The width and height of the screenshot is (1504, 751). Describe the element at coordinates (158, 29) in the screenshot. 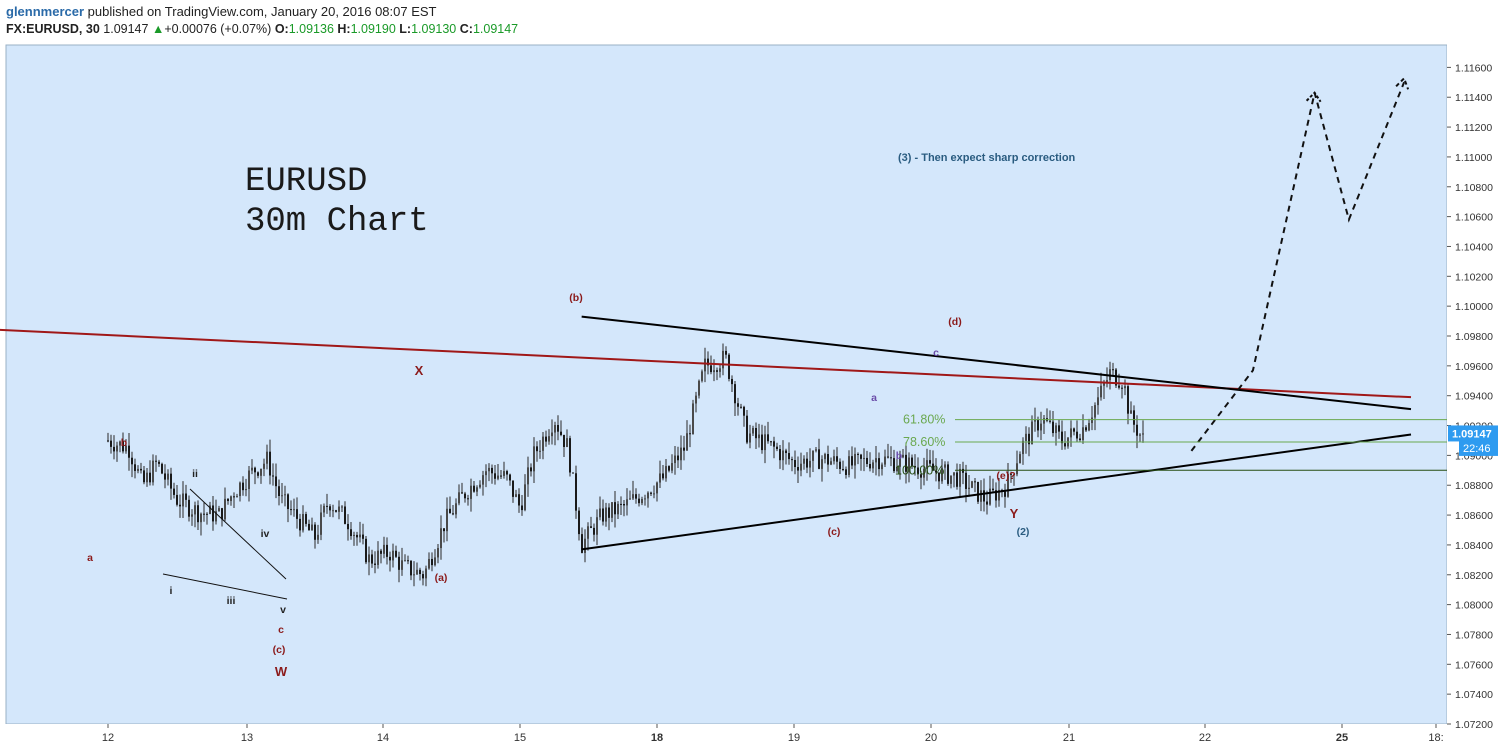

I see `up-arrow-icon: ▲` at that location.